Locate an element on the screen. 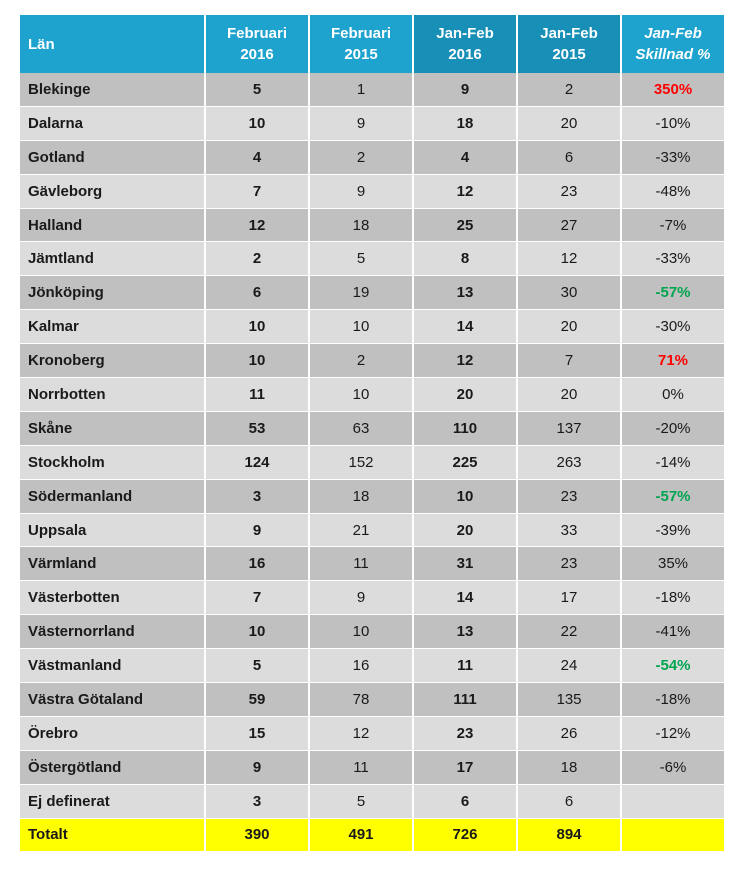  cell-janfeb-2015: 17 is located at coordinates (569, 598).